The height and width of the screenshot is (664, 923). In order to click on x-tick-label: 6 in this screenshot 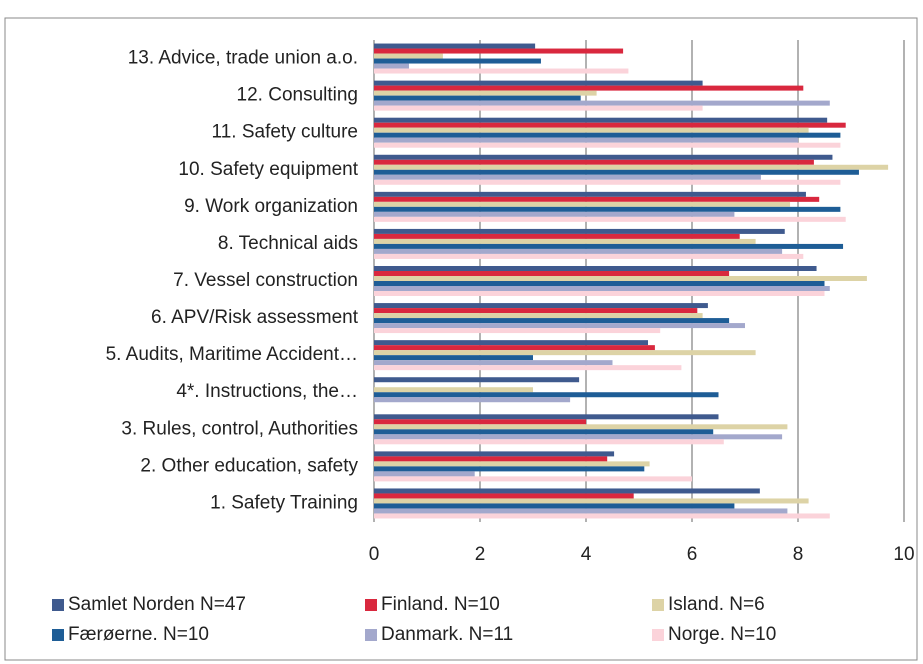, I will do `click(692, 554)`.